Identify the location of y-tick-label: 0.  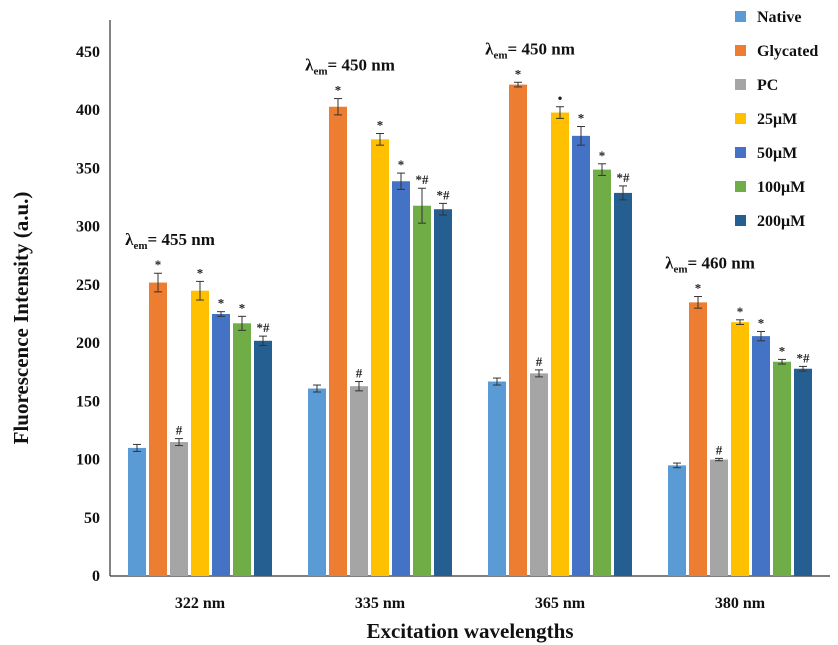
(96, 576).